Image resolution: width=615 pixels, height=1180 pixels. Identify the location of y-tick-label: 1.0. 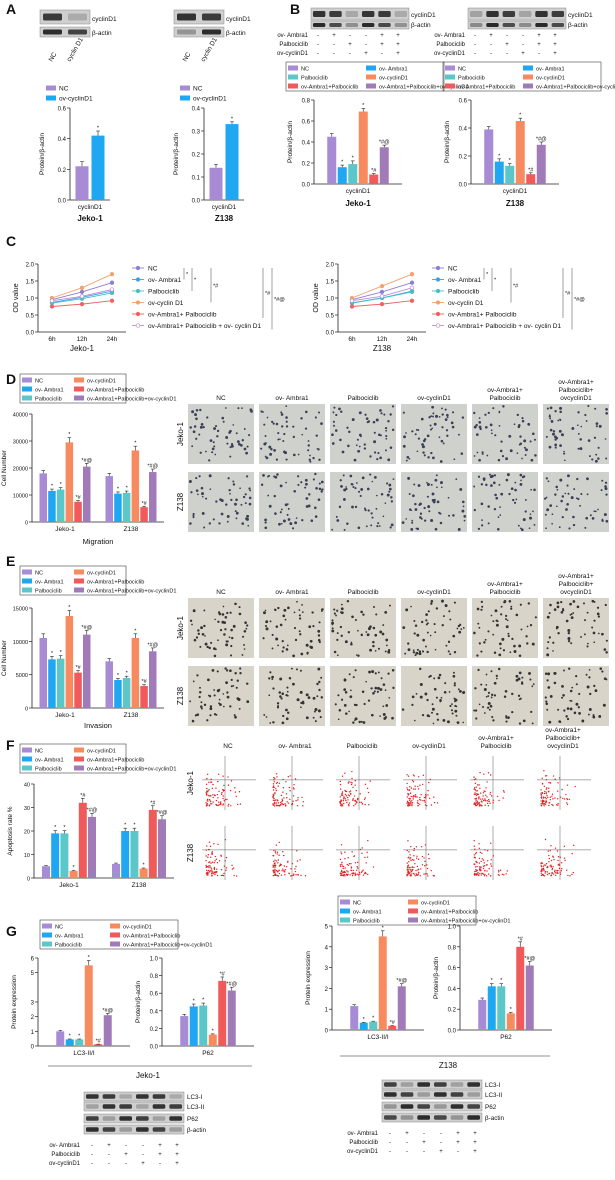
(154, 960).